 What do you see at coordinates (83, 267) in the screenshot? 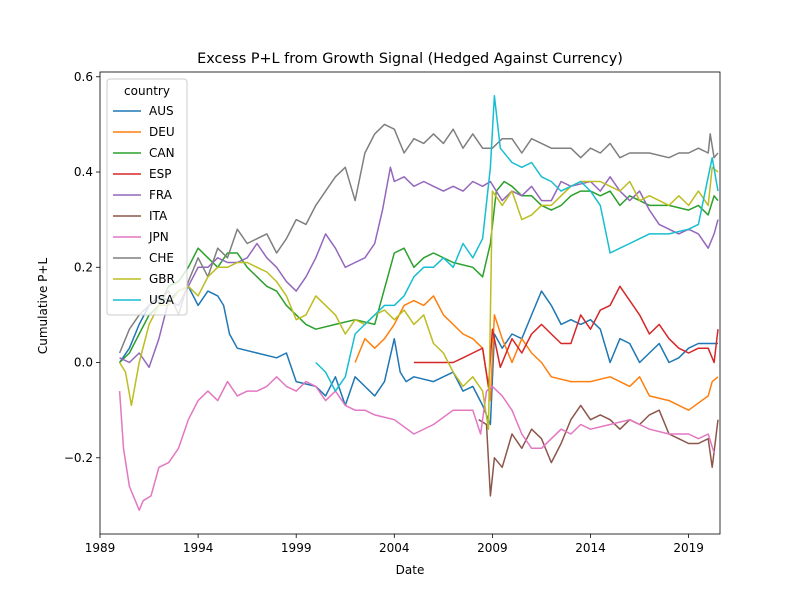
I see `y-tick-label: 0.2` at bounding box center [83, 267].